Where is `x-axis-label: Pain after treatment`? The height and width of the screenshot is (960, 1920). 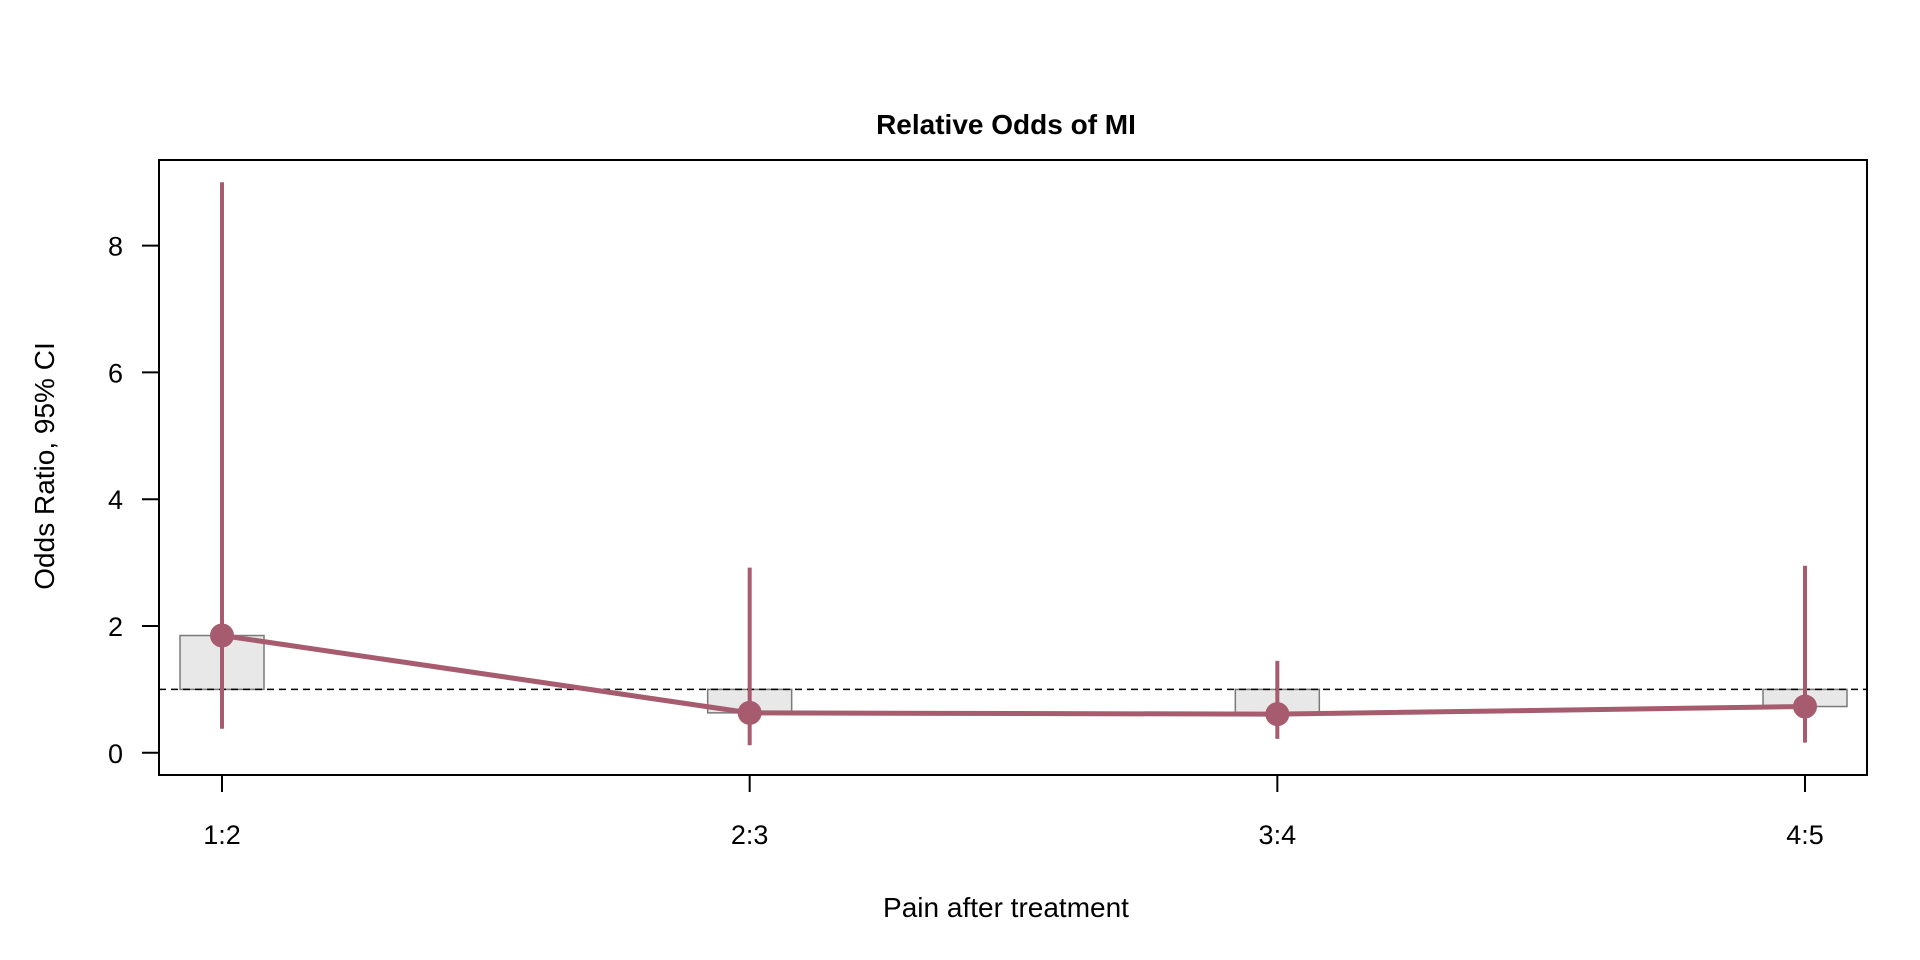
x-axis-label: Pain after treatment is located at coordinates (1006, 907).